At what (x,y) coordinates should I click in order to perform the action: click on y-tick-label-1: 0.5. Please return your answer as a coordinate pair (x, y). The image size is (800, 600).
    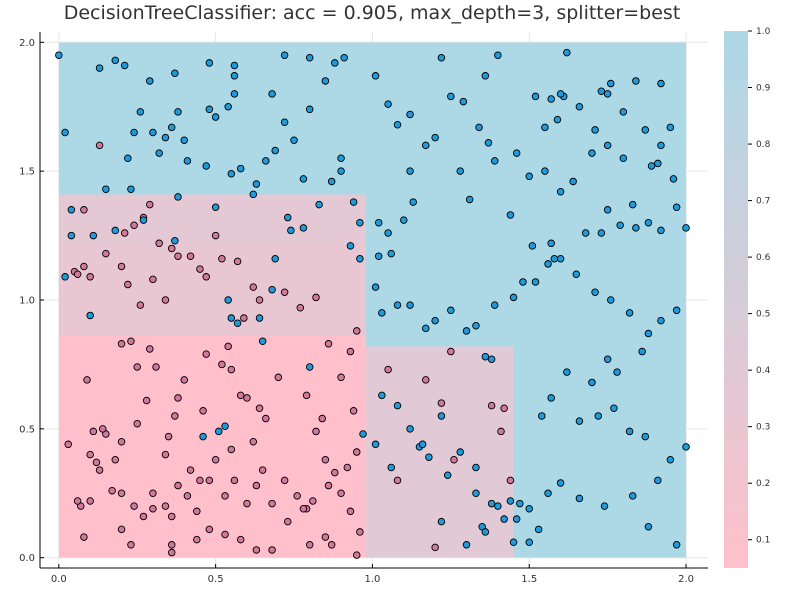
    Looking at the image, I should click on (27, 429).